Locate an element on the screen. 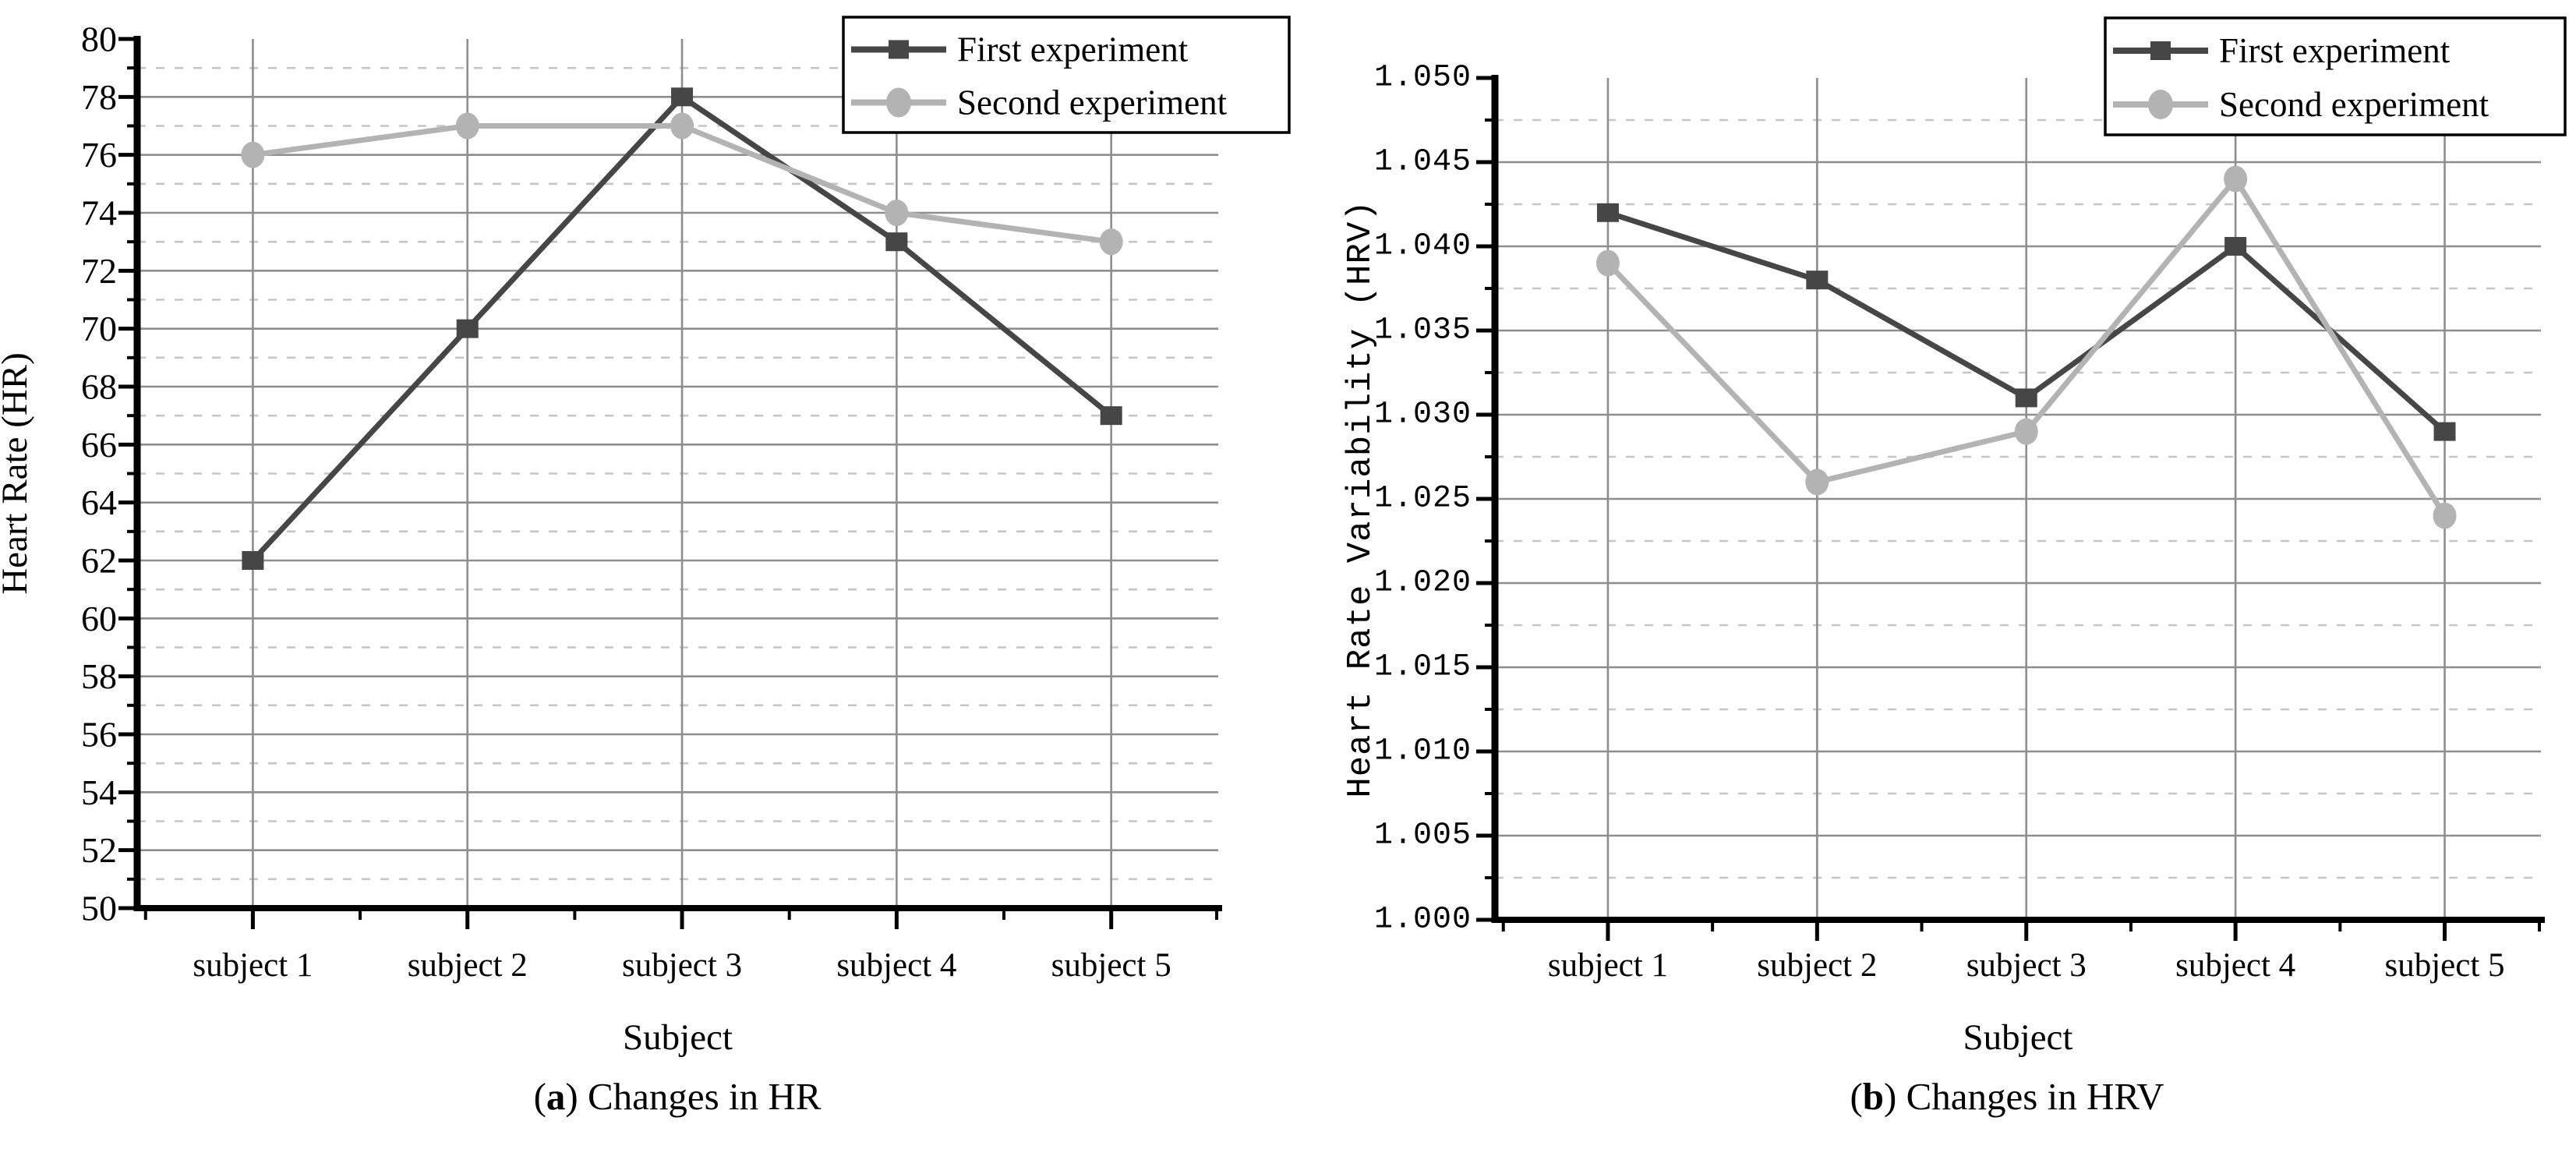 This screenshot has width=2576, height=1149. y-tick-label: 1.035 is located at coordinates (1423, 330).